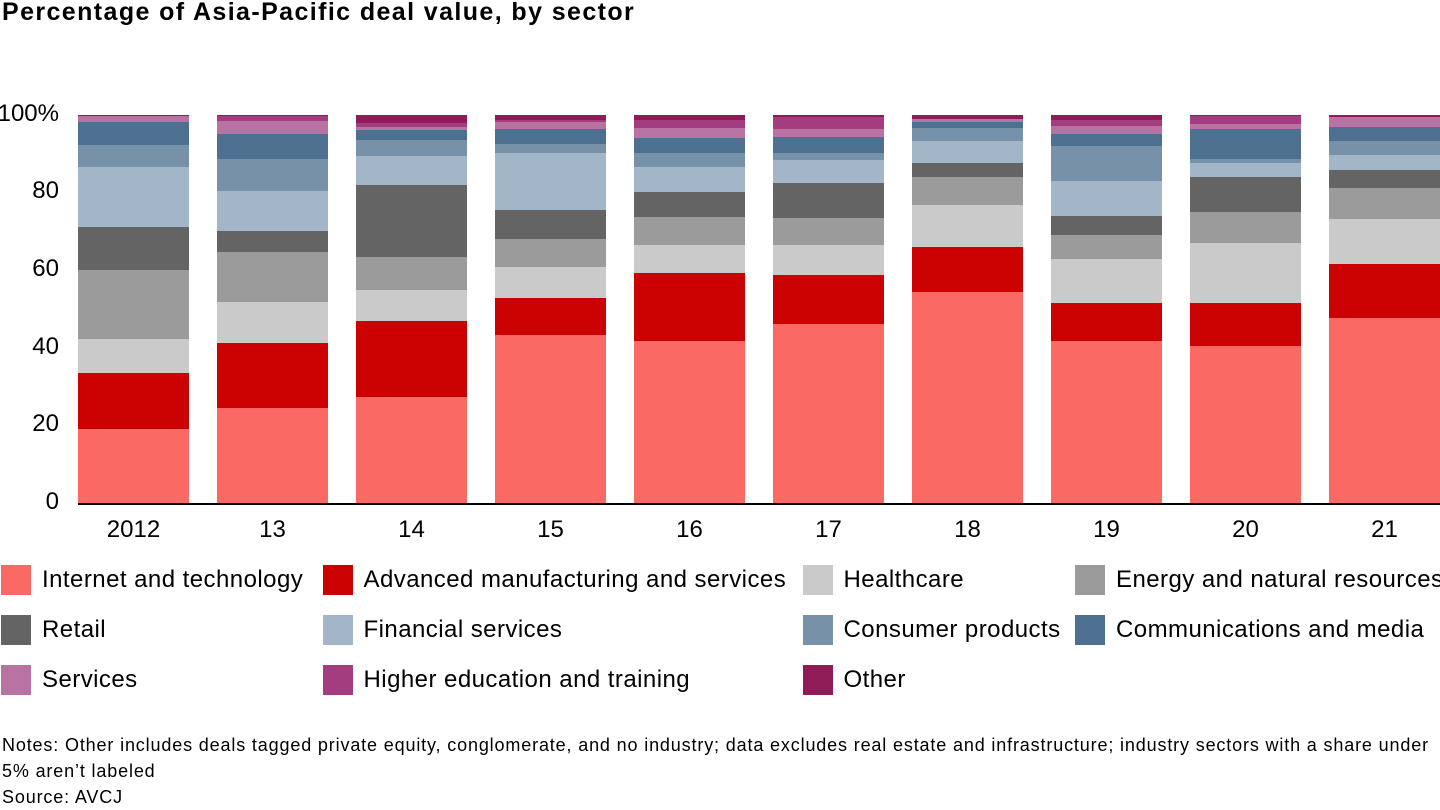  What do you see at coordinates (29, 113) in the screenshot?
I see `y-axis-tick-label: 100%` at bounding box center [29, 113].